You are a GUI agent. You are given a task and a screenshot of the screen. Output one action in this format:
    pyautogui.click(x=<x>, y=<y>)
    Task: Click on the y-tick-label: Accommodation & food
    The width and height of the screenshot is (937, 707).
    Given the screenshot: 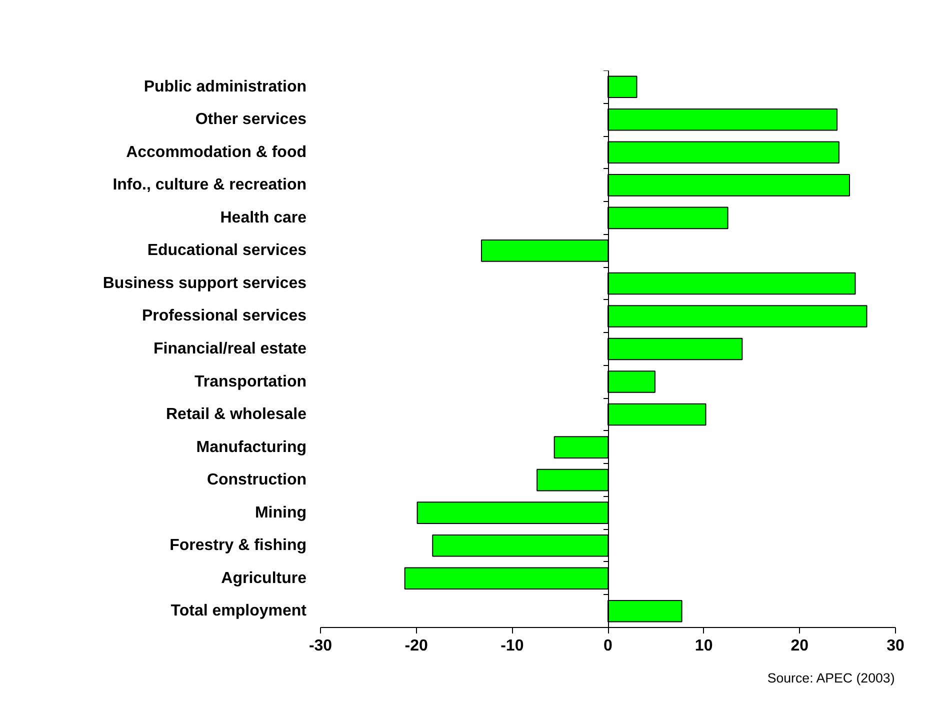 What is the action you would take?
    pyautogui.click(x=216, y=152)
    